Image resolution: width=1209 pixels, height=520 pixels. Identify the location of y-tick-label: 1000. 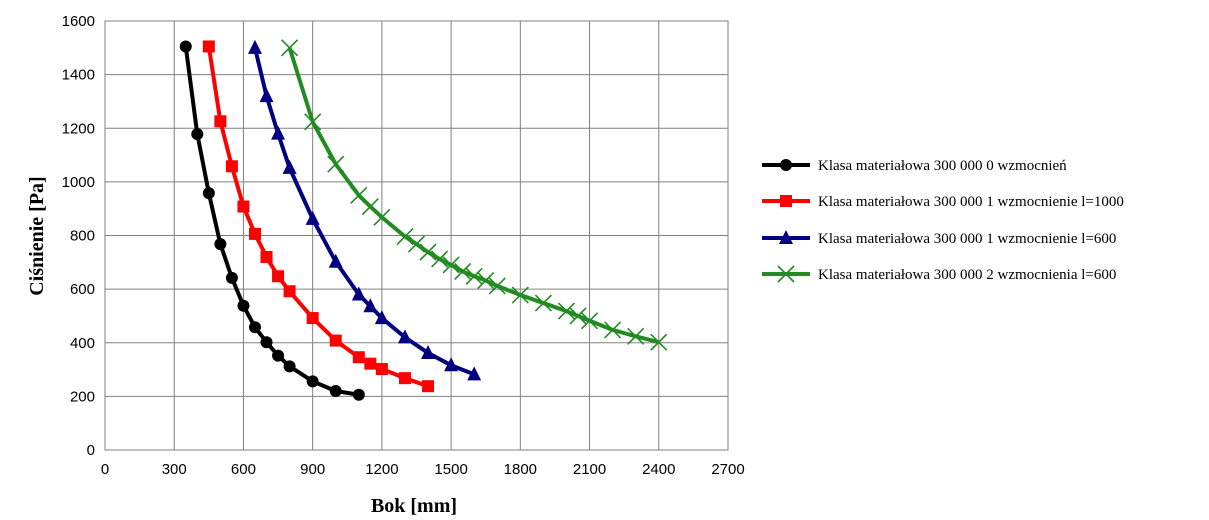
(78, 182).